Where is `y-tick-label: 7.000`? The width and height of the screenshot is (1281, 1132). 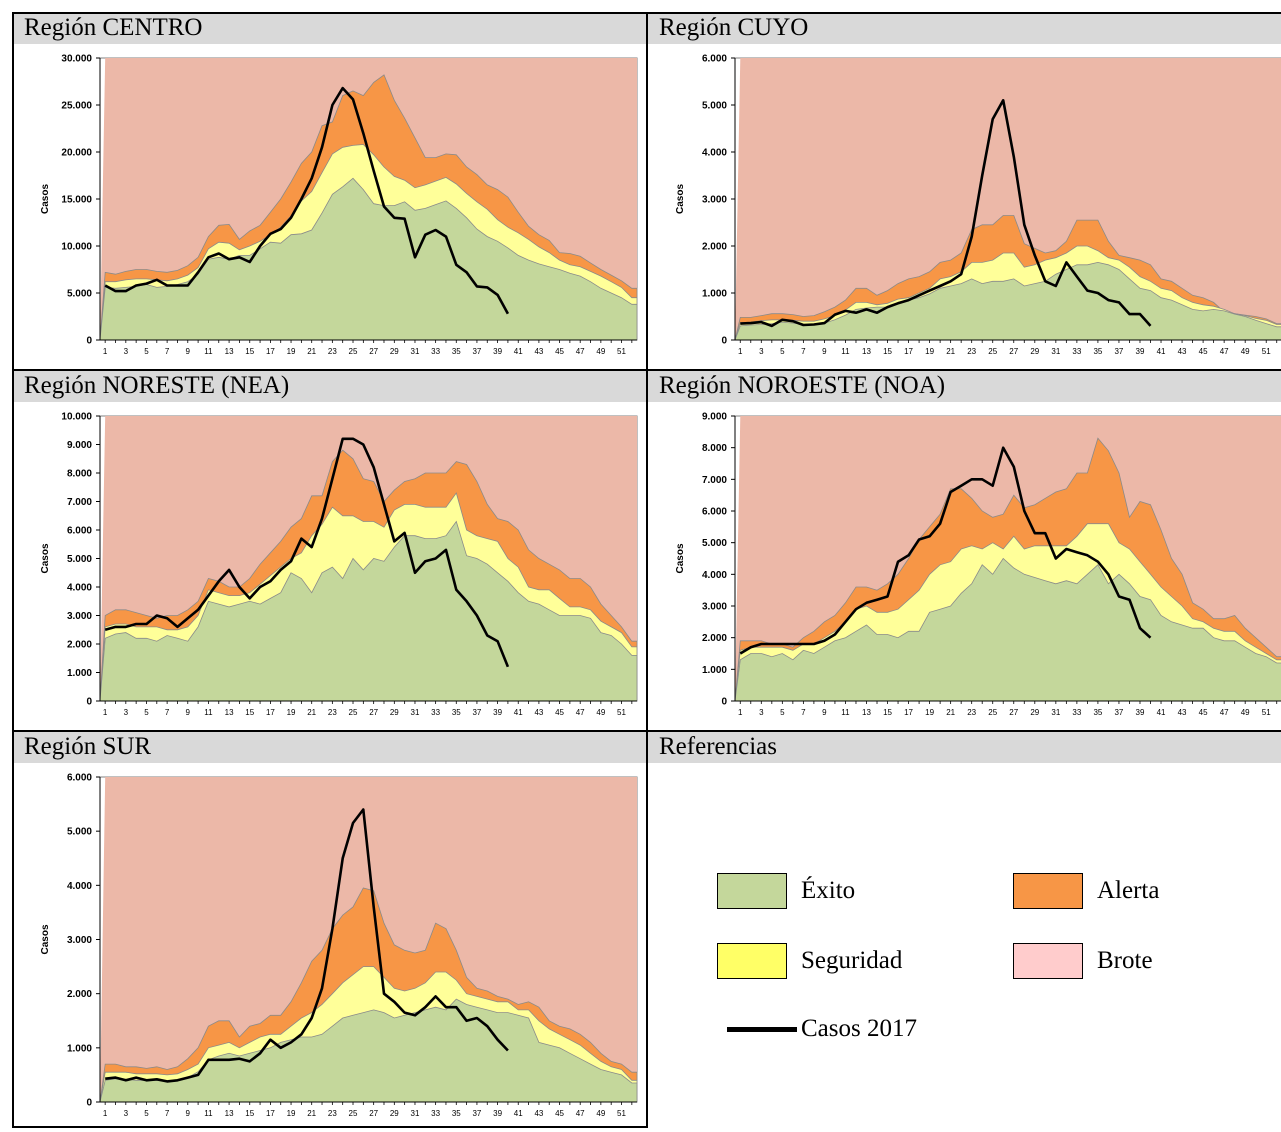
y-tick-label: 7.000 is located at coordinates (79, 502).